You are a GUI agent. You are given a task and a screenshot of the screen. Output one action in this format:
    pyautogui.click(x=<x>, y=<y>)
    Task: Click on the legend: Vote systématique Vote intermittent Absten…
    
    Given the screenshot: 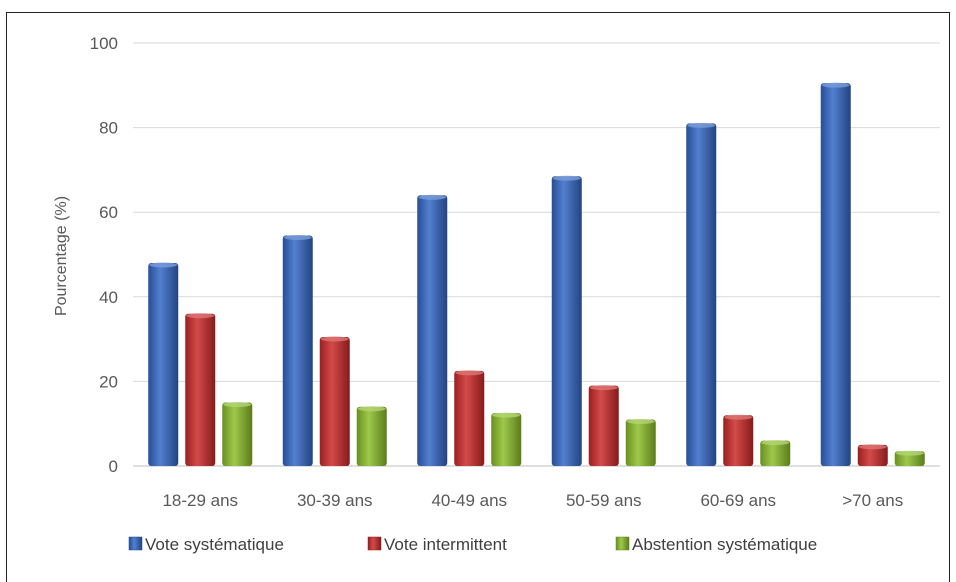 What is the action you would take?
    pyautogui.click(x=472, y=544)
    